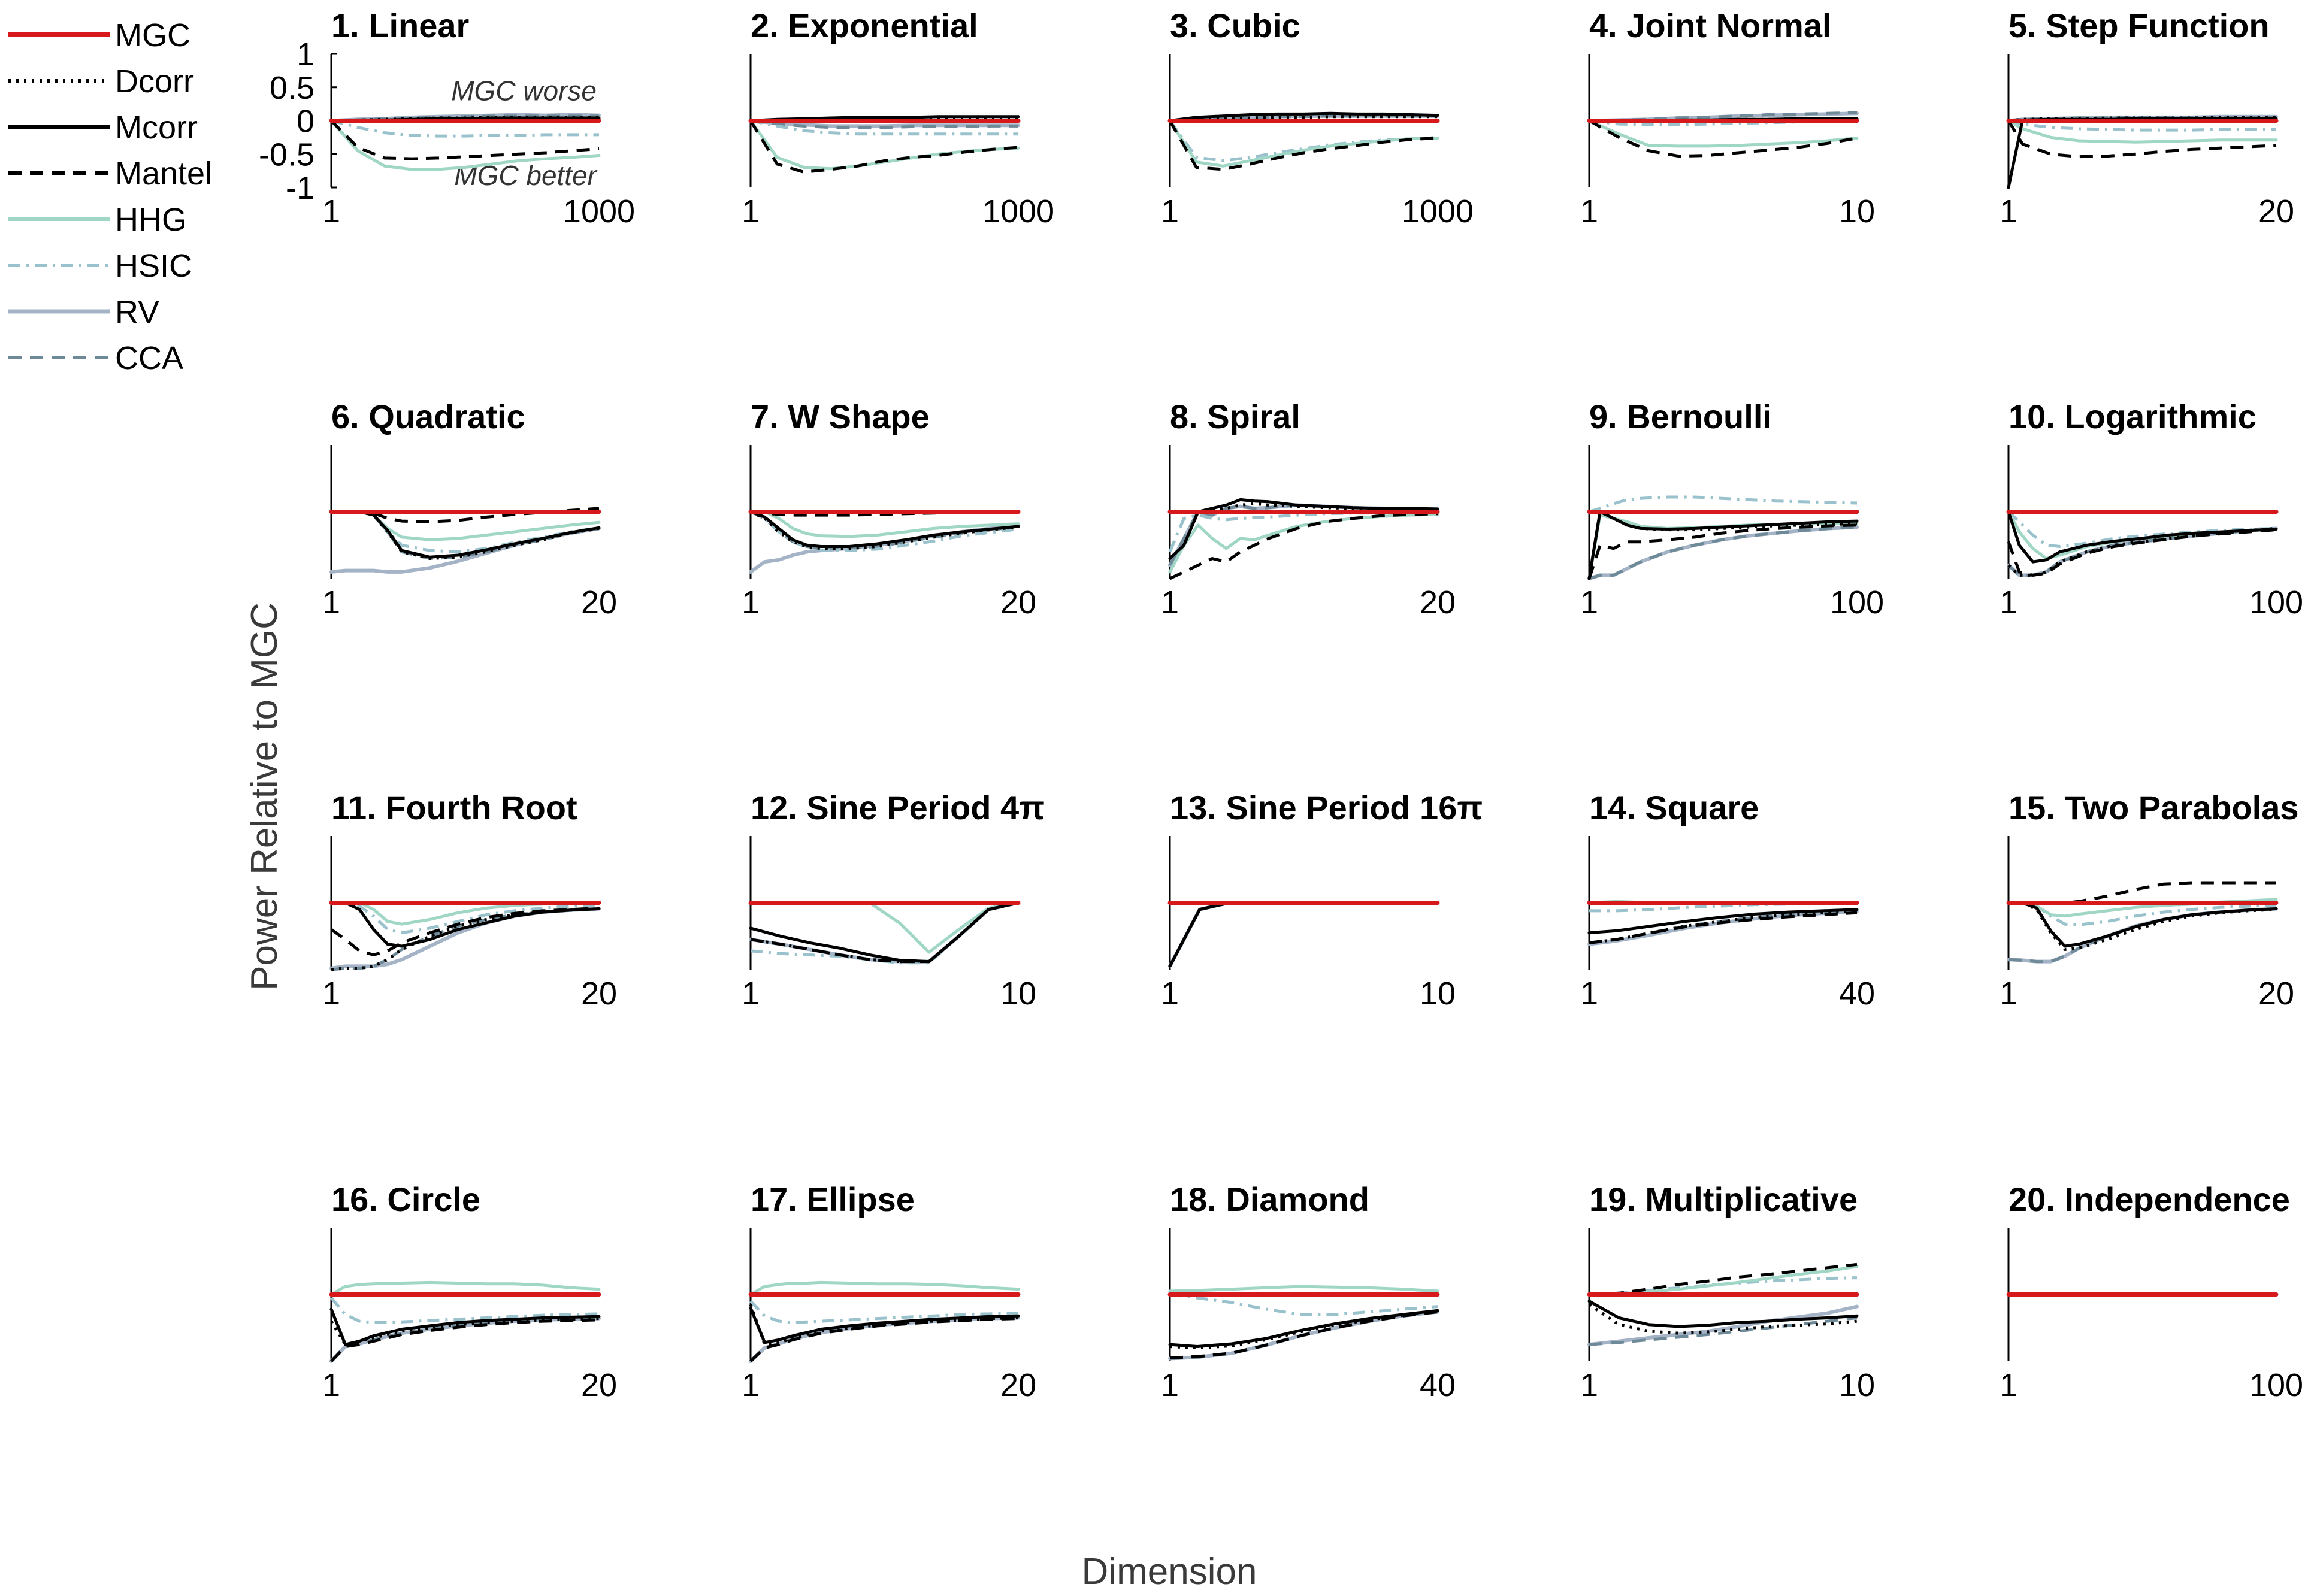  I want to click on panel-3-series-hhg, so click(1303, 143).